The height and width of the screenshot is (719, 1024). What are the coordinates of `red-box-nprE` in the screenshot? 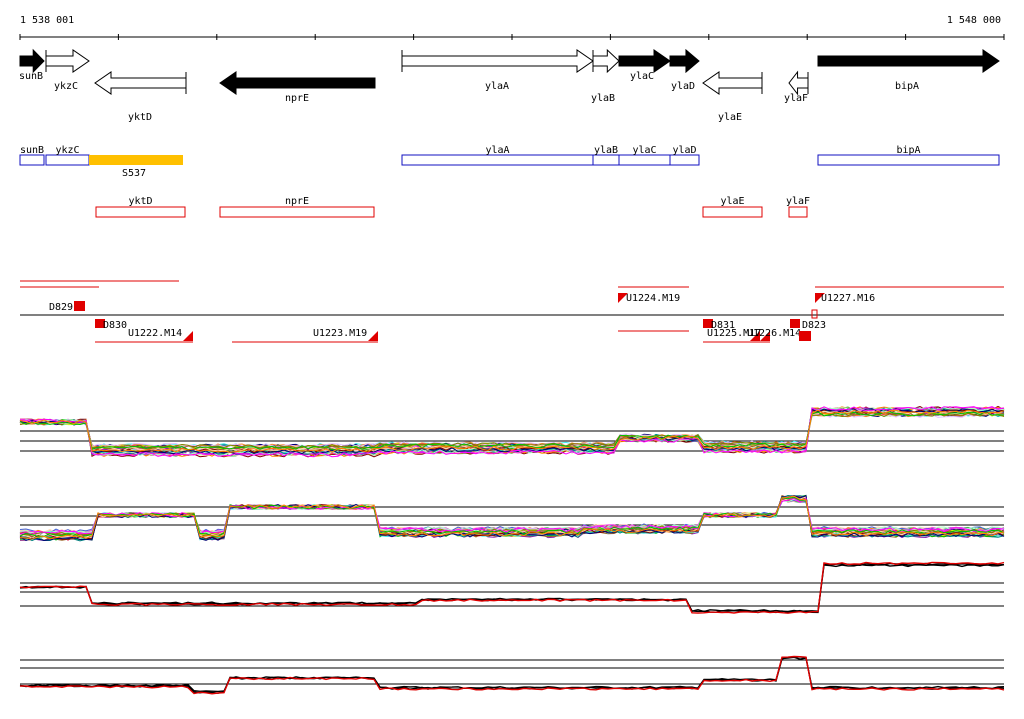 It's located at (297, 212).